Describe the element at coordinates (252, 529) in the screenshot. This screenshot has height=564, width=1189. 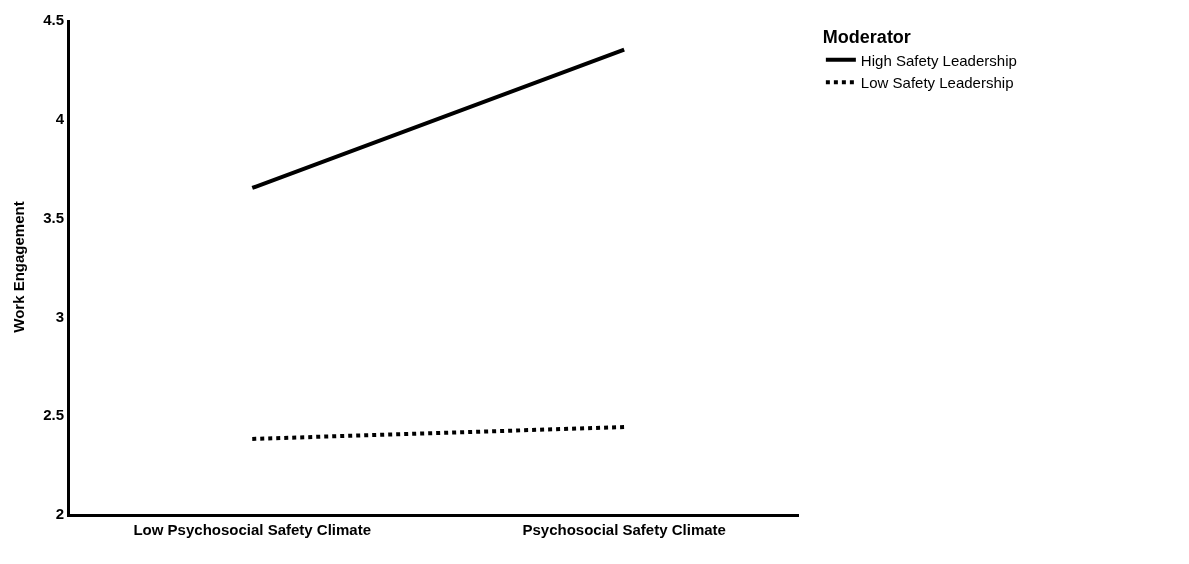
I see `x-tick-label: Low Psychosocial Safety Climate` at that location.